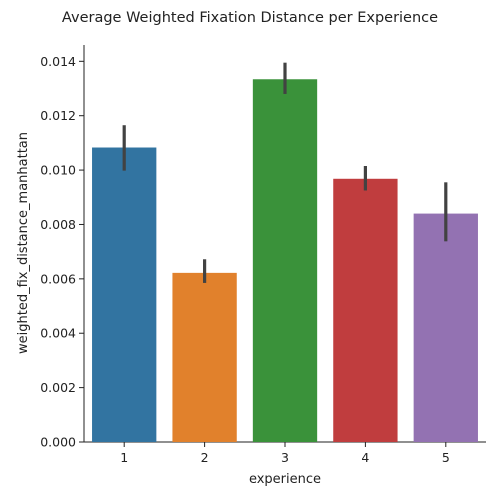  Describe the element at coordinates (365, 457) in the screenshot. I see `x-tick-label: 4` at that location.